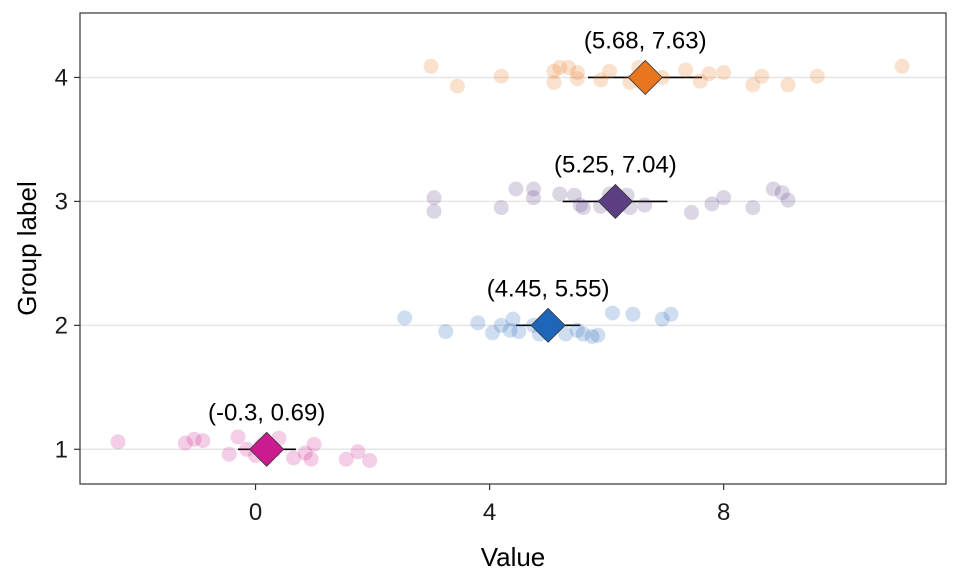  Describe the element at coordinates (27, 248) in the screenshot. I see `y-axis-title: Group label` at that location.